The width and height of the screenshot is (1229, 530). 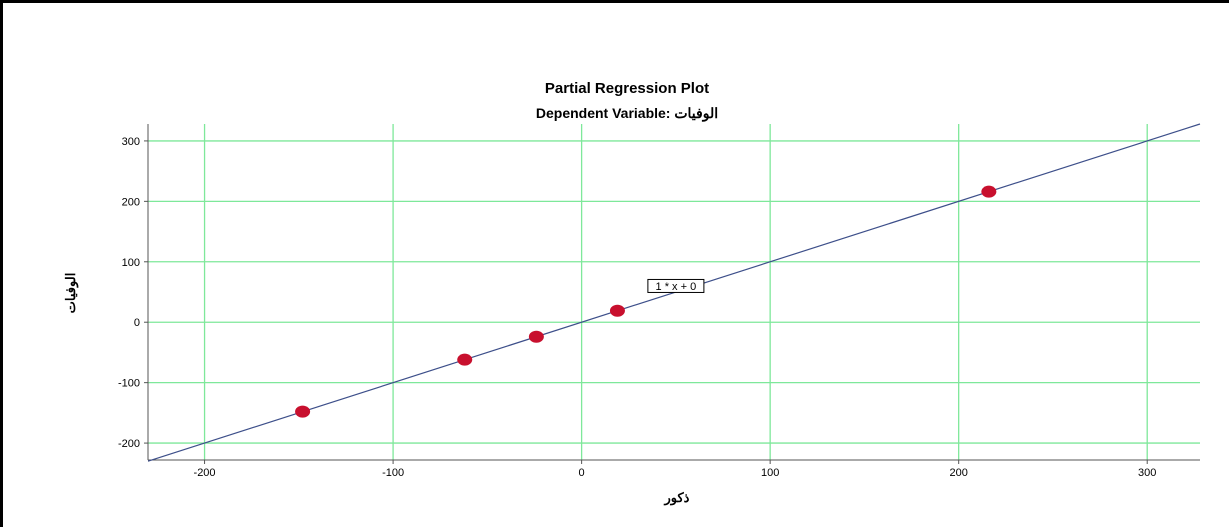 I want to click on fit-line-label: 1 * x + 0, so click(x=676, y=287).